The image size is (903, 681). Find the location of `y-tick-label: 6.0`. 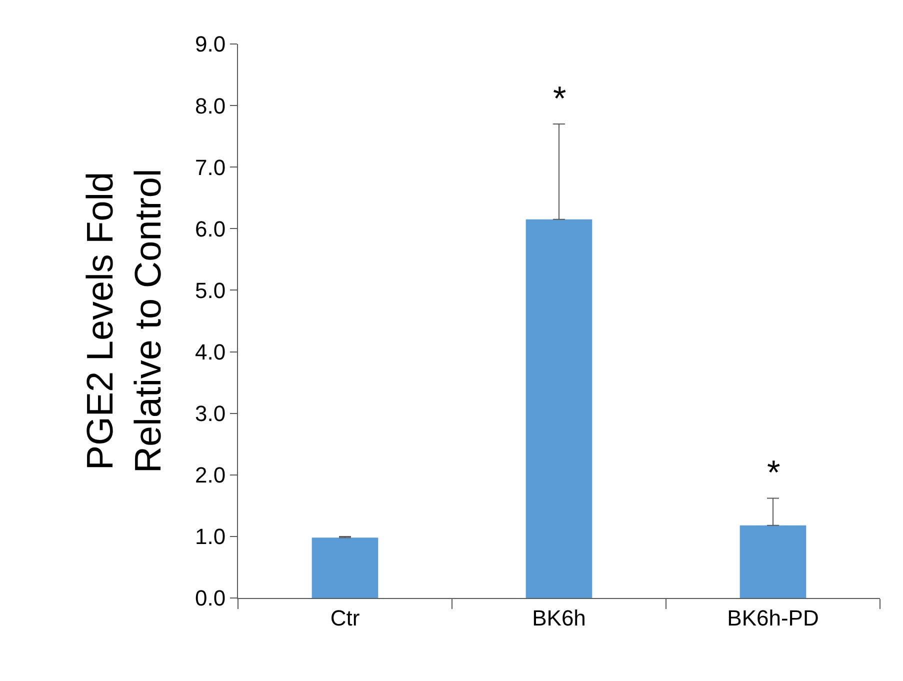

y-tick-label: 6.0 is located at coordinates (210, 229).